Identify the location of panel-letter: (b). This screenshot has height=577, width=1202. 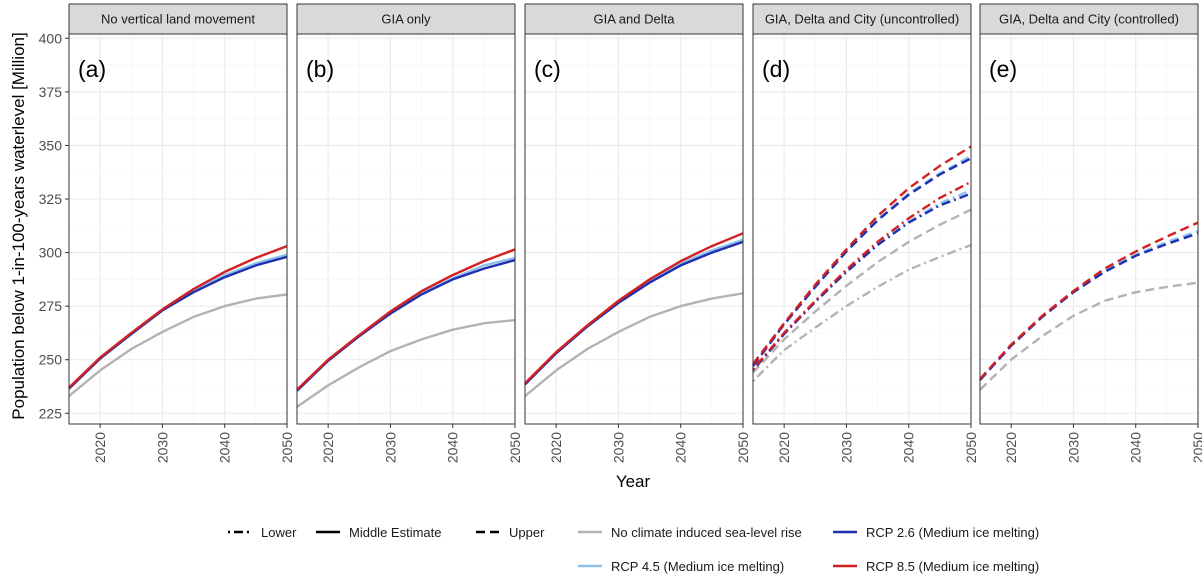
(320, 69).